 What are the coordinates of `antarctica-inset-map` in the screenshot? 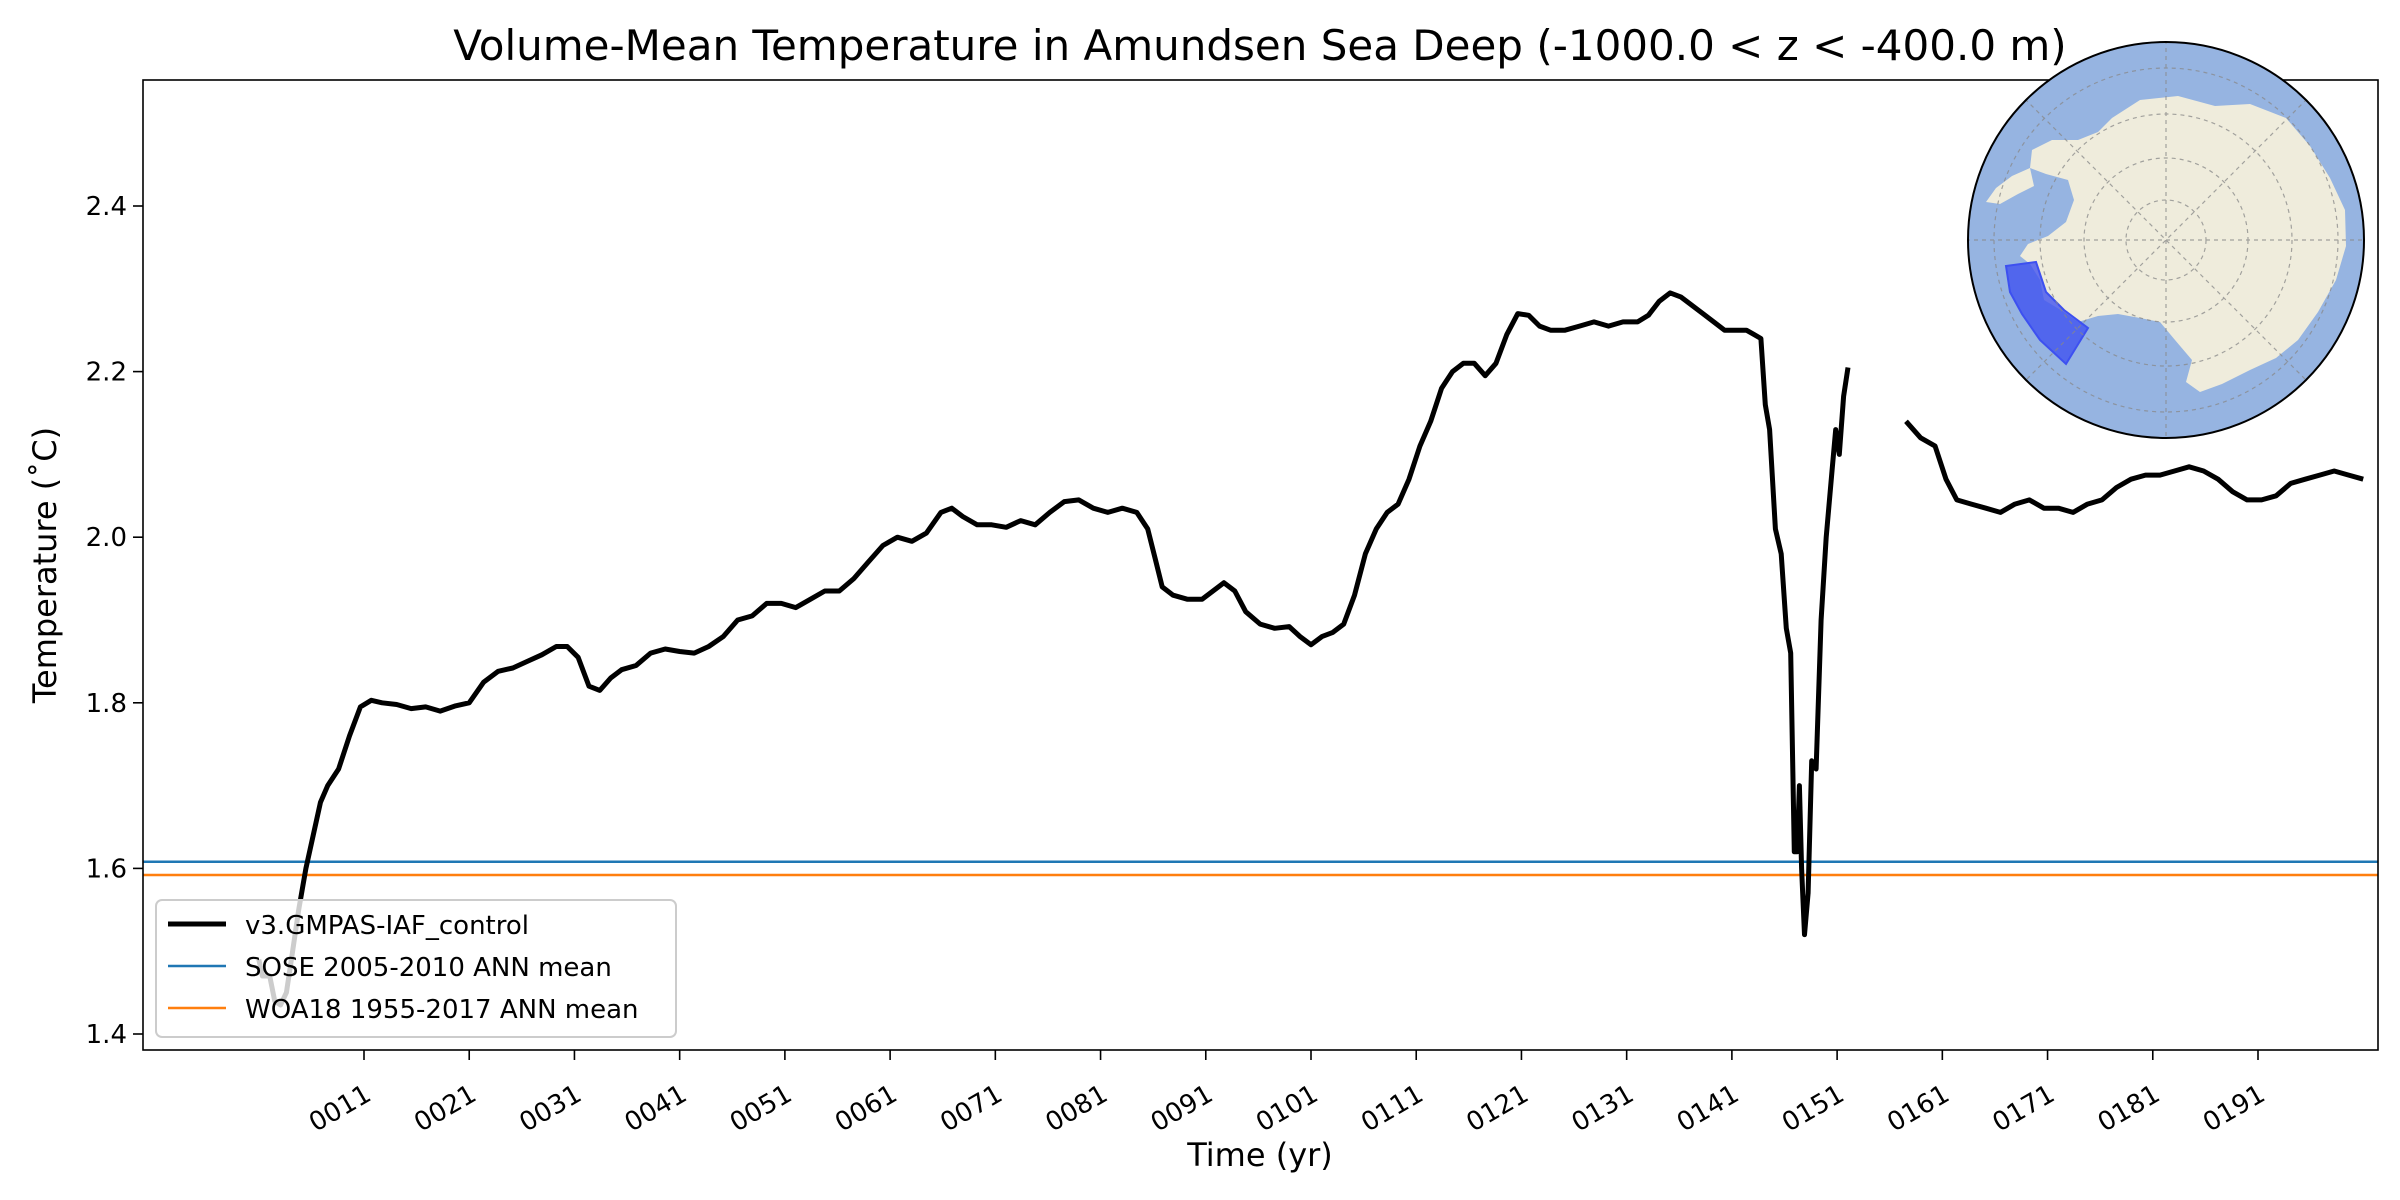 It's located at (2166, 240).